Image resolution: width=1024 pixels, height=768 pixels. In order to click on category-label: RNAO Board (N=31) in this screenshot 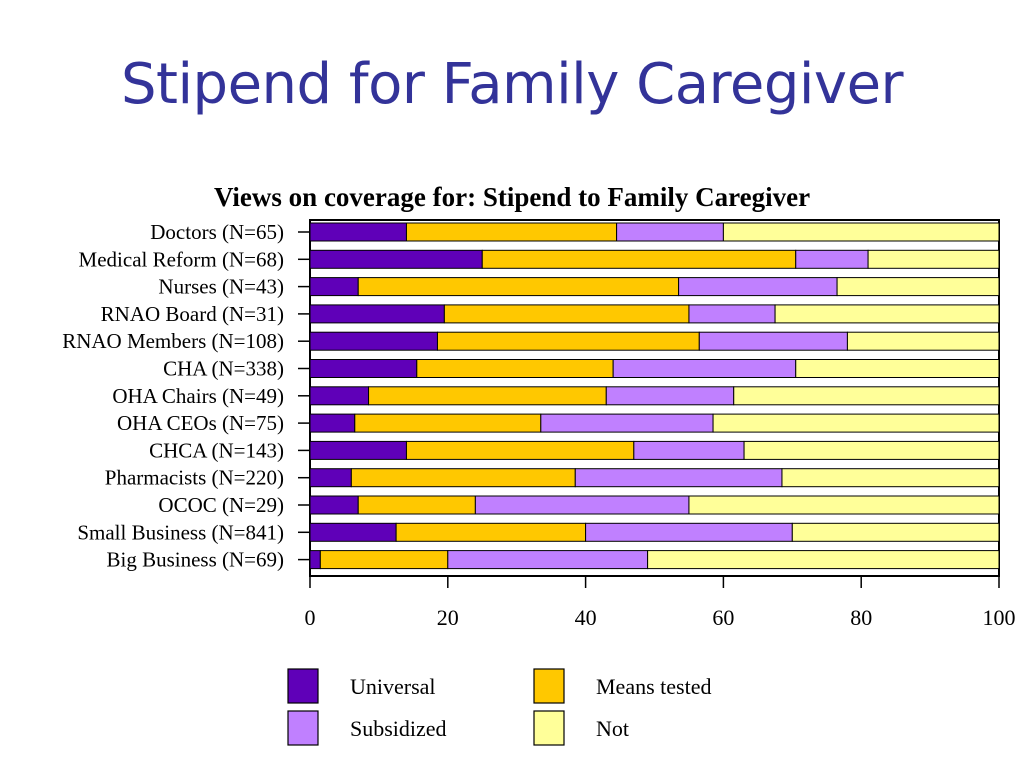, I will do `click(192, 314)`.